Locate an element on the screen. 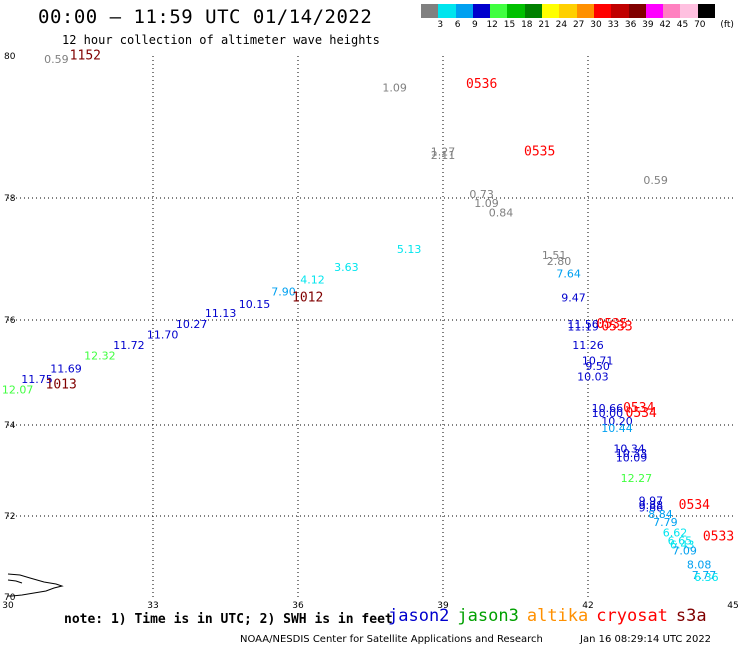 This screenshot has height=650, width=740. wave-height-label: 9.47 is located at coordinates (573, 298).